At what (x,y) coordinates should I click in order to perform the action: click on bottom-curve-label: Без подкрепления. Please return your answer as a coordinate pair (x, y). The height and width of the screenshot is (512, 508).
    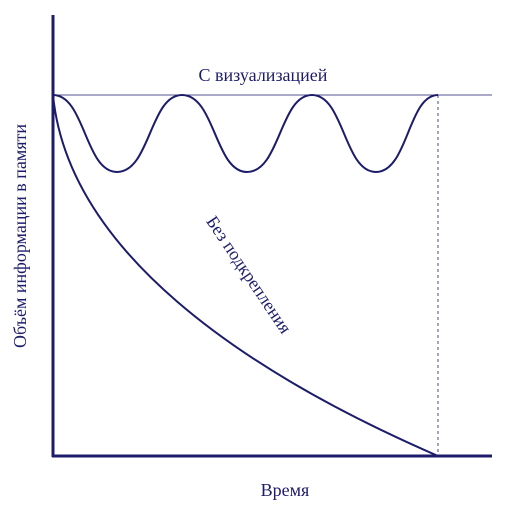
    Looking at the image, I should click on (248, 274).